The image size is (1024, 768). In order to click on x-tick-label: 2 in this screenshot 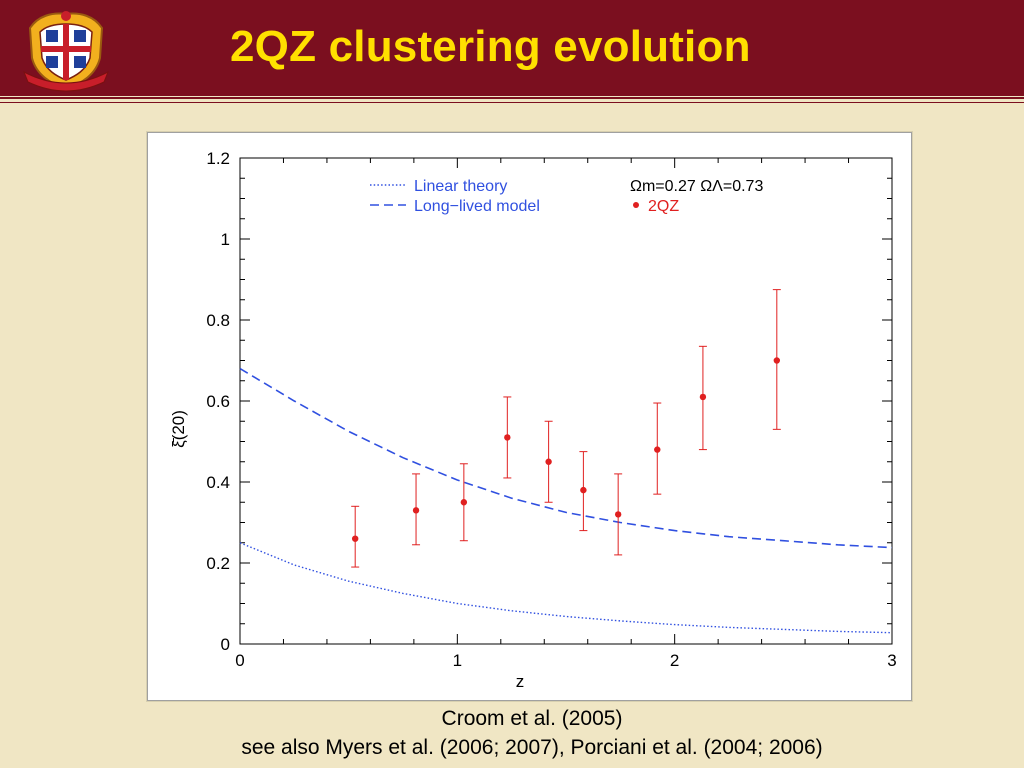, I will do `click(674, 660)`.